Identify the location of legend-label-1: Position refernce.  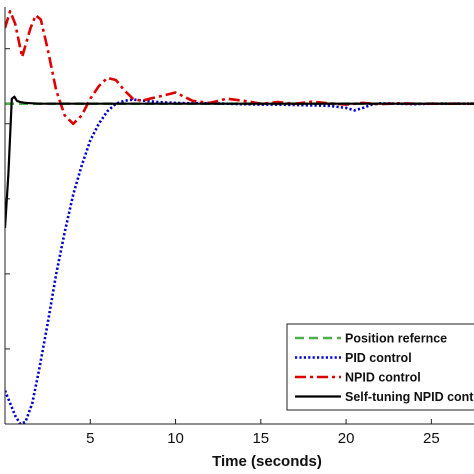
(396, 339).